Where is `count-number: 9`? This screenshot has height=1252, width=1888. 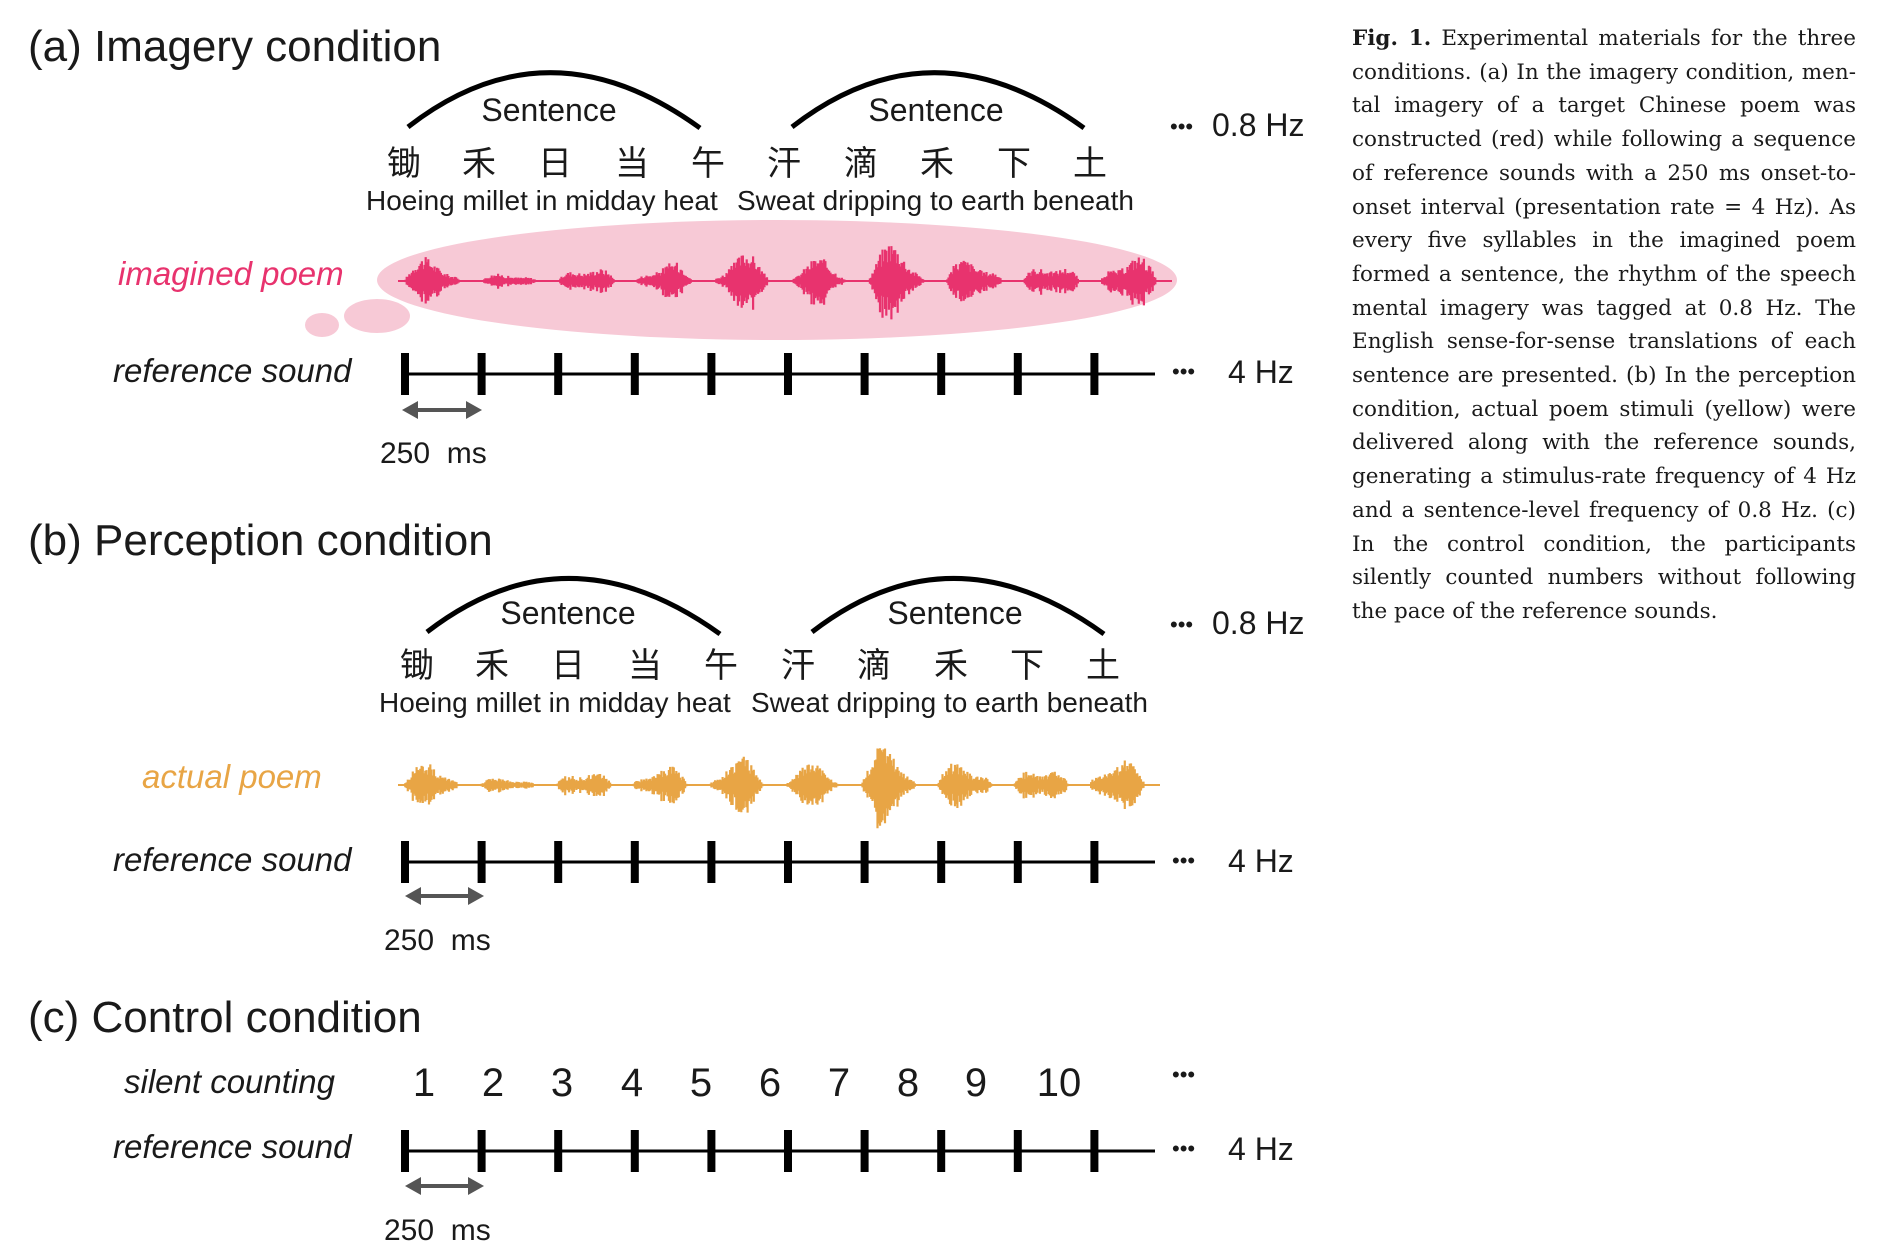 count-number: 9 is located at coordinates (976, 1083).